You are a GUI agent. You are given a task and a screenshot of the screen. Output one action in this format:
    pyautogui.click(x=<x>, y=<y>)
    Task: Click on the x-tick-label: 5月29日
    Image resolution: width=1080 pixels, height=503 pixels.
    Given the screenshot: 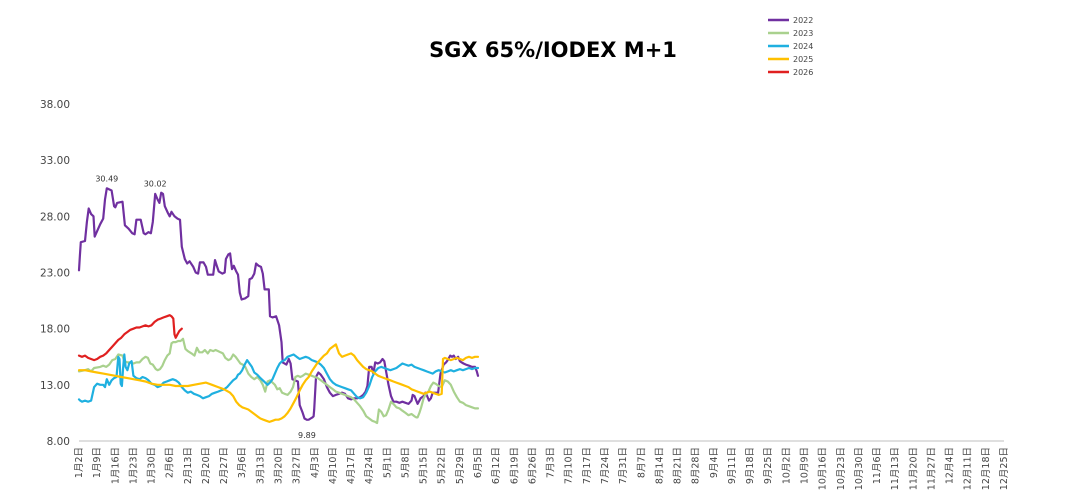 What is the action you would take?
    pyautogui.click(x=460, y=465)
    